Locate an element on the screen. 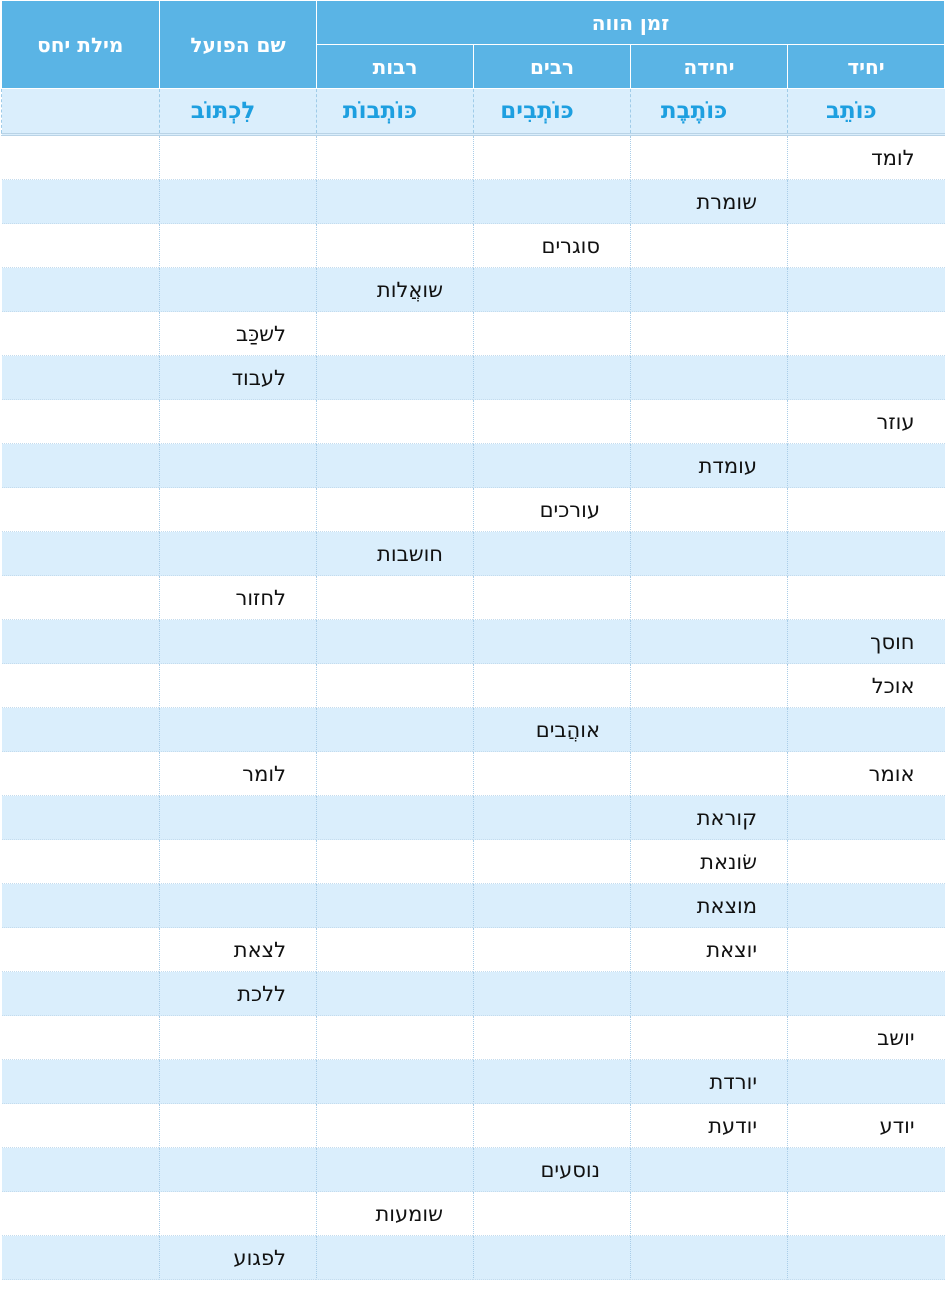 The height and width of the screenshot is (1303, 945). singular-feminine-cell: יודעת is located at coordinates (709, 1125).